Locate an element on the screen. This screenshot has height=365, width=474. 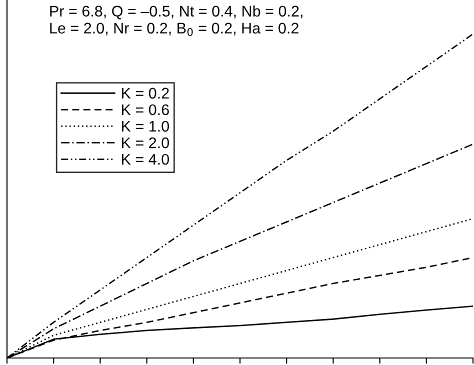
legend-label: K = 2.0 is located at coordinates (145, 142).